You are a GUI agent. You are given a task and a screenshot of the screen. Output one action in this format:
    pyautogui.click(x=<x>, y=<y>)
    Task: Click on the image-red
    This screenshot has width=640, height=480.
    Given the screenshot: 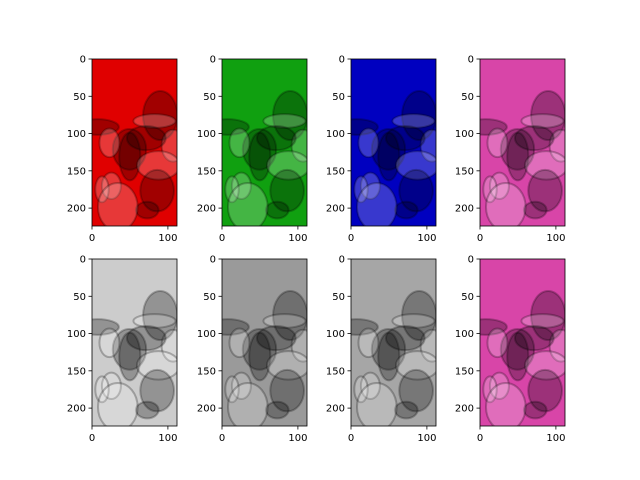 What is the action you would take?
    pyautogui.click(x=134, y=142)
    